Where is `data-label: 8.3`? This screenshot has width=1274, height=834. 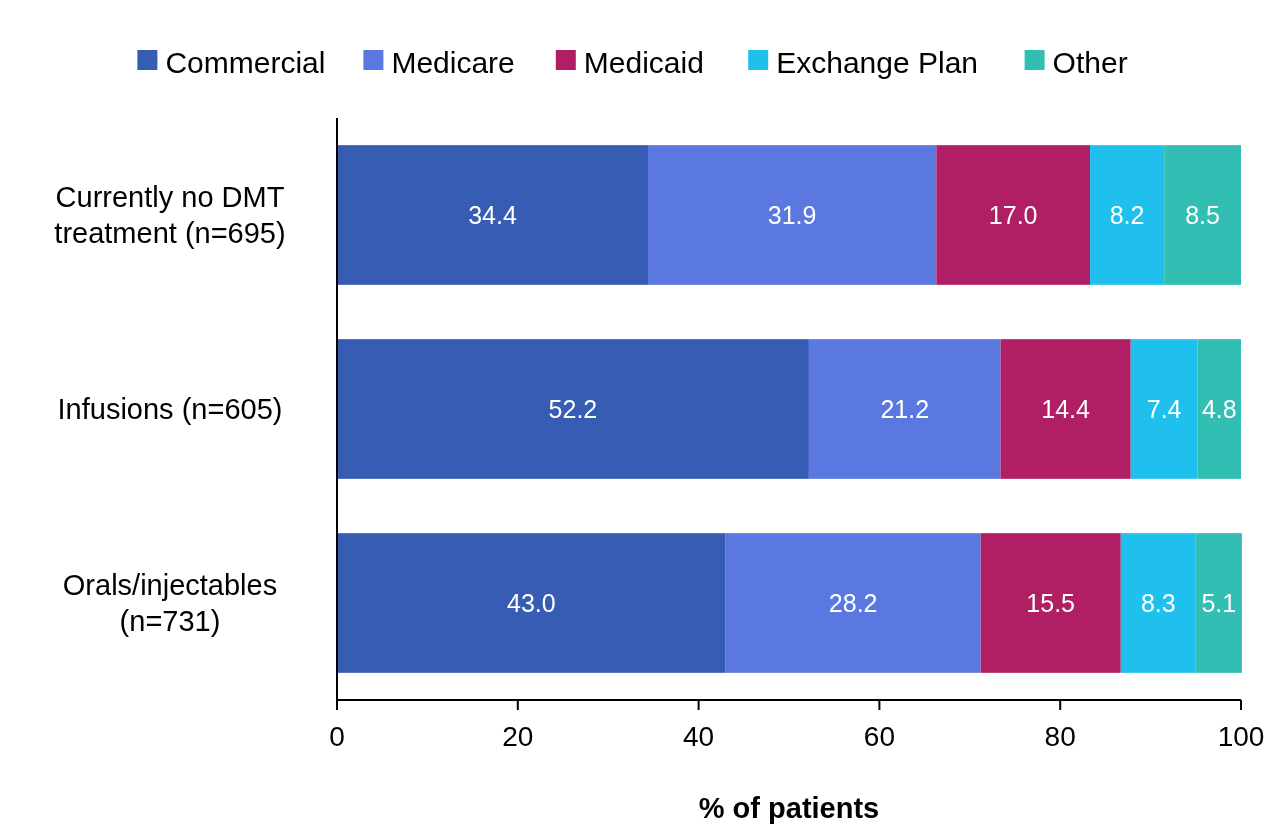 data-label: 8.3 is located at coordinates (1158, 602).